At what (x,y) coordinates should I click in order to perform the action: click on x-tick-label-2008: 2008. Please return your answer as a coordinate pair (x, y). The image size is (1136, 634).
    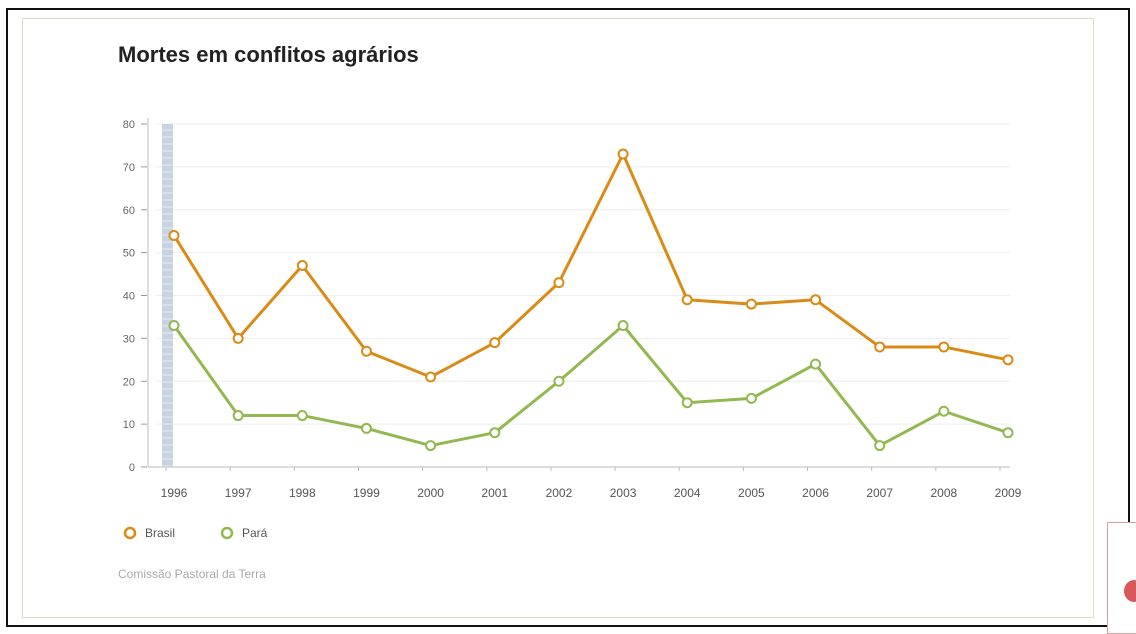
    Looking at the image, I should click on (943, 493).